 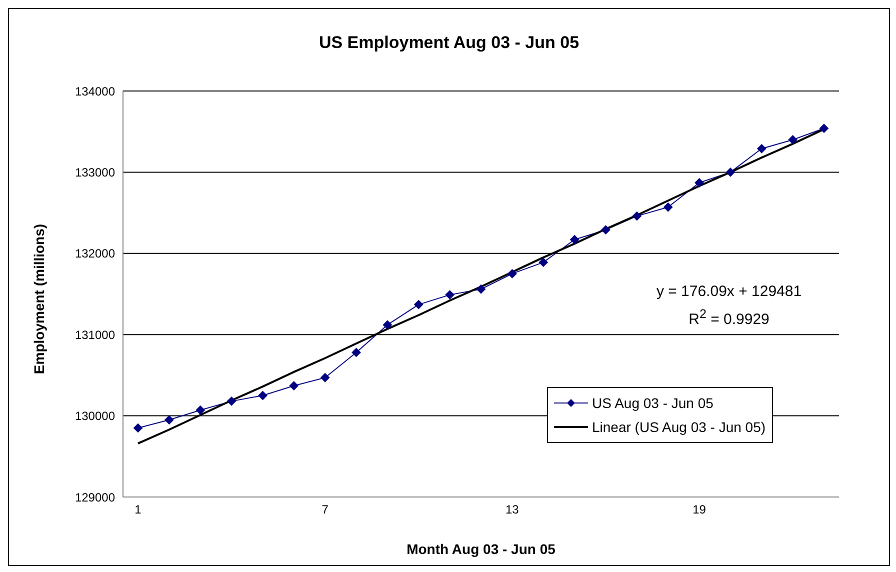 I want to click on y-tick-label: 133000, so click(x=95, y=172).